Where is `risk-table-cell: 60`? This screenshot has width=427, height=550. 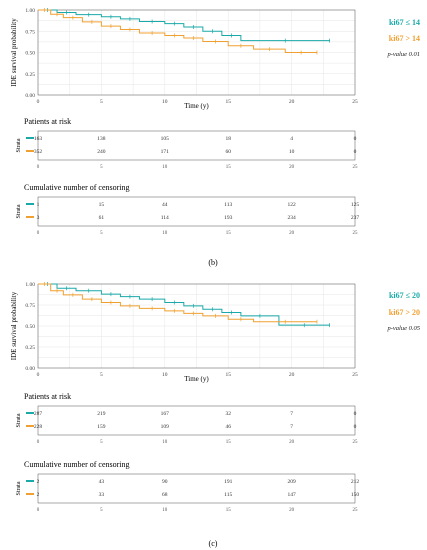
risk-table-cell: 60 is located at coordinates (228, 152).